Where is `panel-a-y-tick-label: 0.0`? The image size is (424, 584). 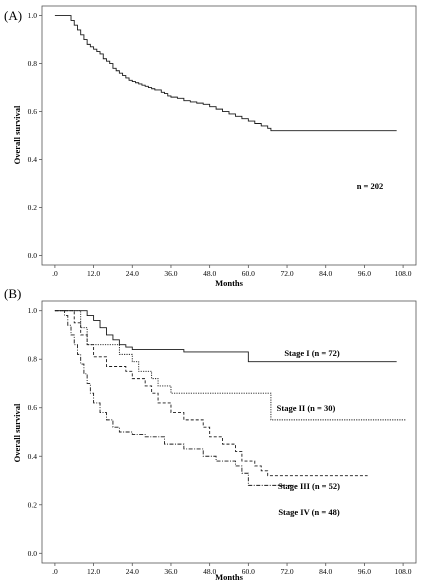
panel-a-y-tick-label: 0.0 is located at coordinates (33, 255).